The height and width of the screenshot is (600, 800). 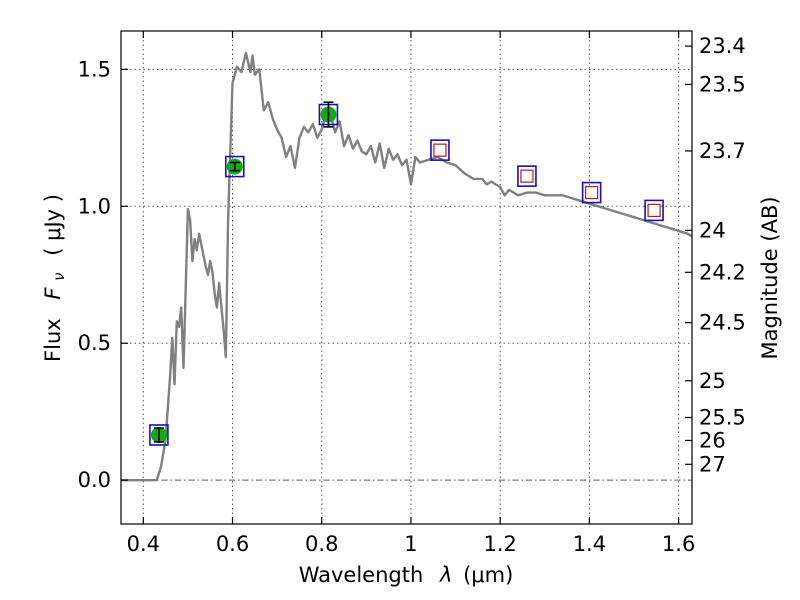 What do you see at coordinates (410, 544) in the screenshot?
I see `x-tick-label: 1` at bounding box center [410, 544].